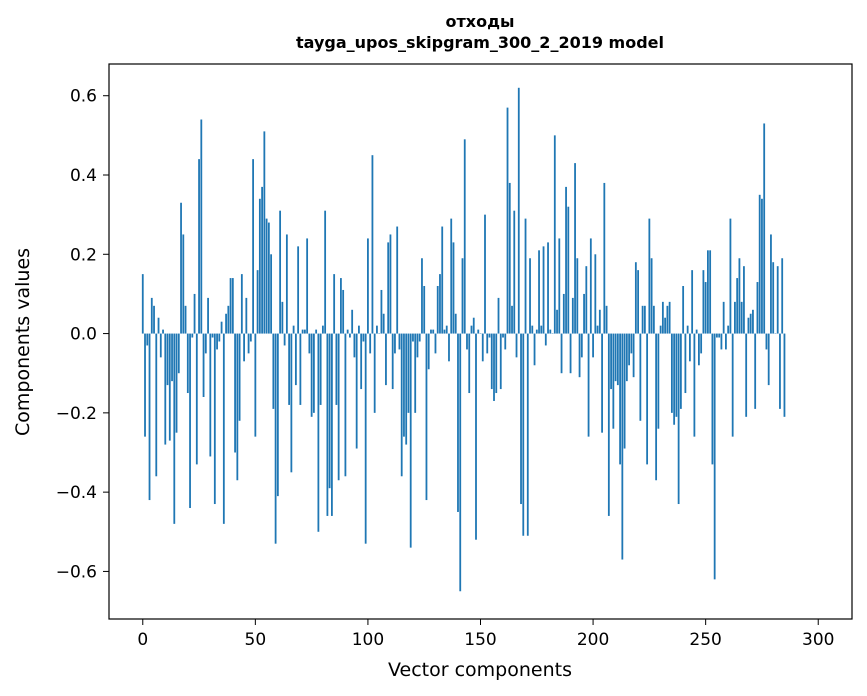  I want to click on y-tick-label: −0.6, so click(76, 572).